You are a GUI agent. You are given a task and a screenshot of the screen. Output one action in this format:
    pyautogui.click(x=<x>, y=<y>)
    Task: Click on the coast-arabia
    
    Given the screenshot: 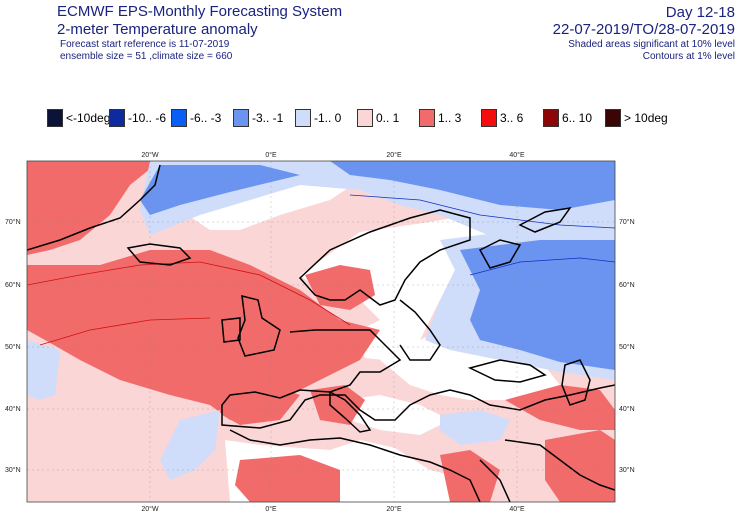 What is the action you would take?
    pyautogui.click(x=559, y=465)
    